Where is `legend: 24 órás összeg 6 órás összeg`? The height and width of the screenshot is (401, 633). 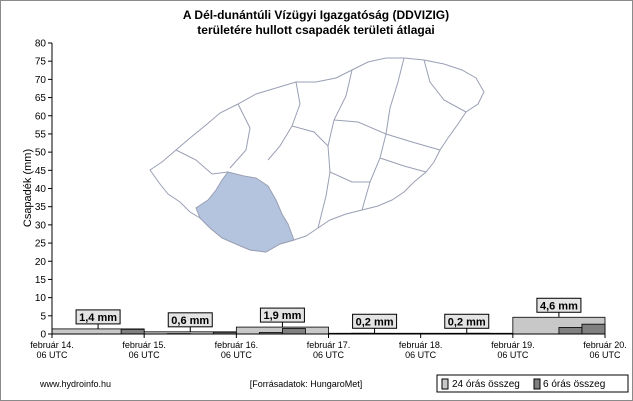
legend: 24 órás összeg 6 órás összeg is located at coordinates (532, 383).